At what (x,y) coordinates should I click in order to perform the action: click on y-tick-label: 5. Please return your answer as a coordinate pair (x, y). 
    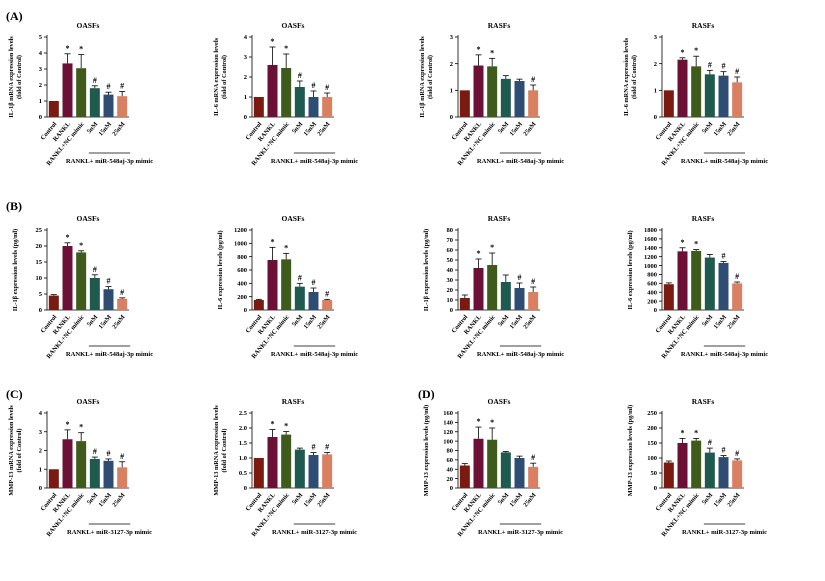
    Looking at the image, I should click on (41, 37).